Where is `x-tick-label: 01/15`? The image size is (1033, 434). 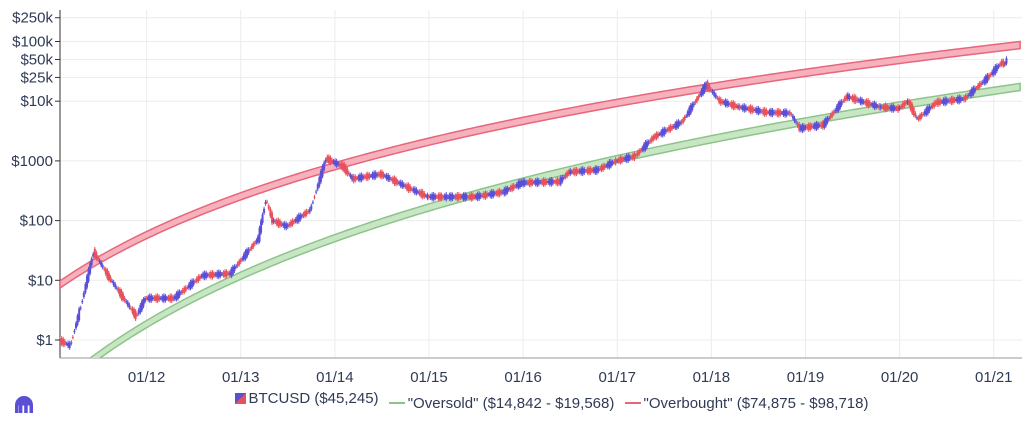
x-tick-label: 01/15 is located at coordinates (429, 377).